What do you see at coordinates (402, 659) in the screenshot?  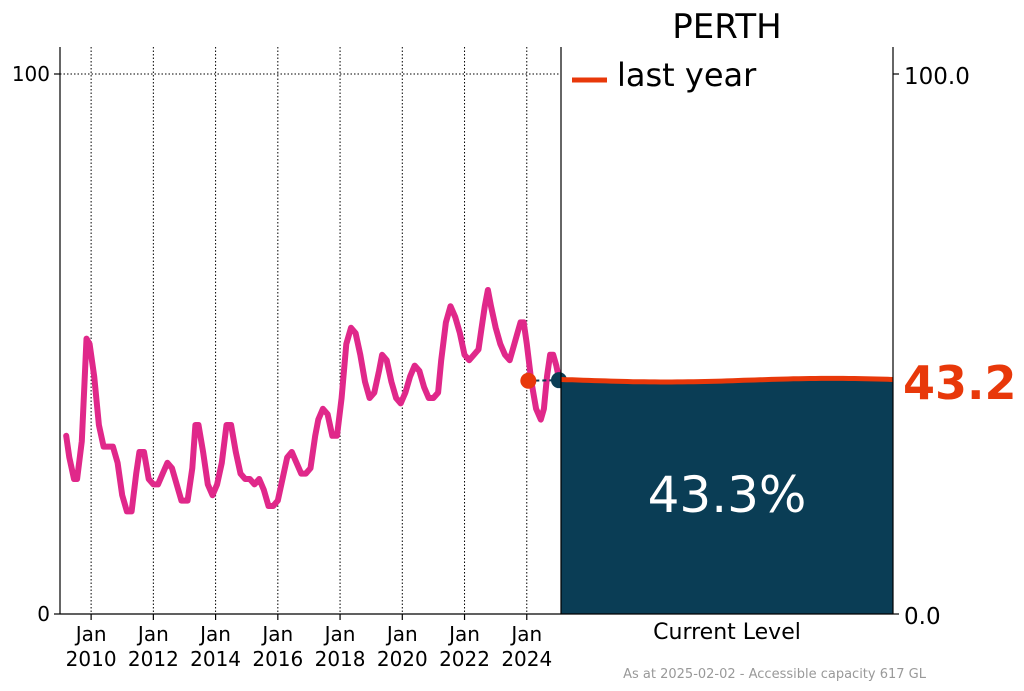 I see `x-tick-label-year-5: 2020` at bounding box center [402, 659].